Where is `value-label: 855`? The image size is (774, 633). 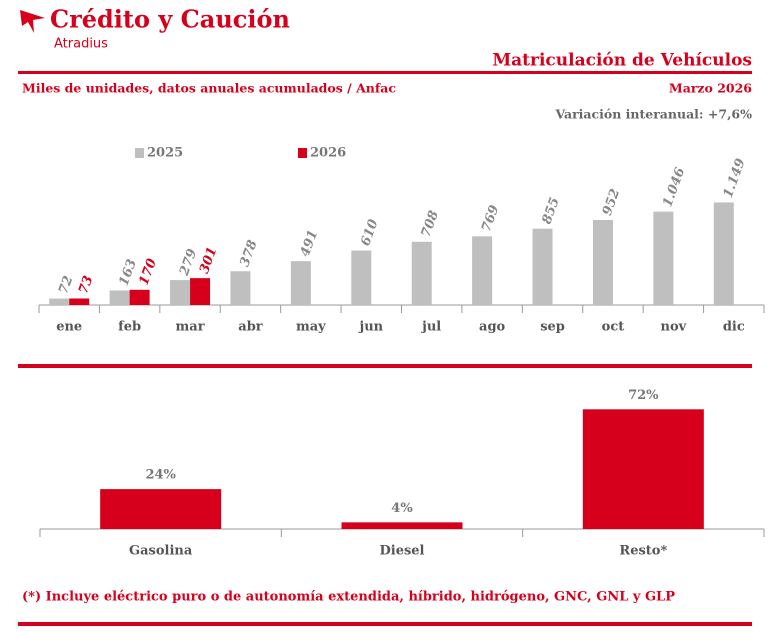
value-label: 855 is located at coordinates (550, 211).